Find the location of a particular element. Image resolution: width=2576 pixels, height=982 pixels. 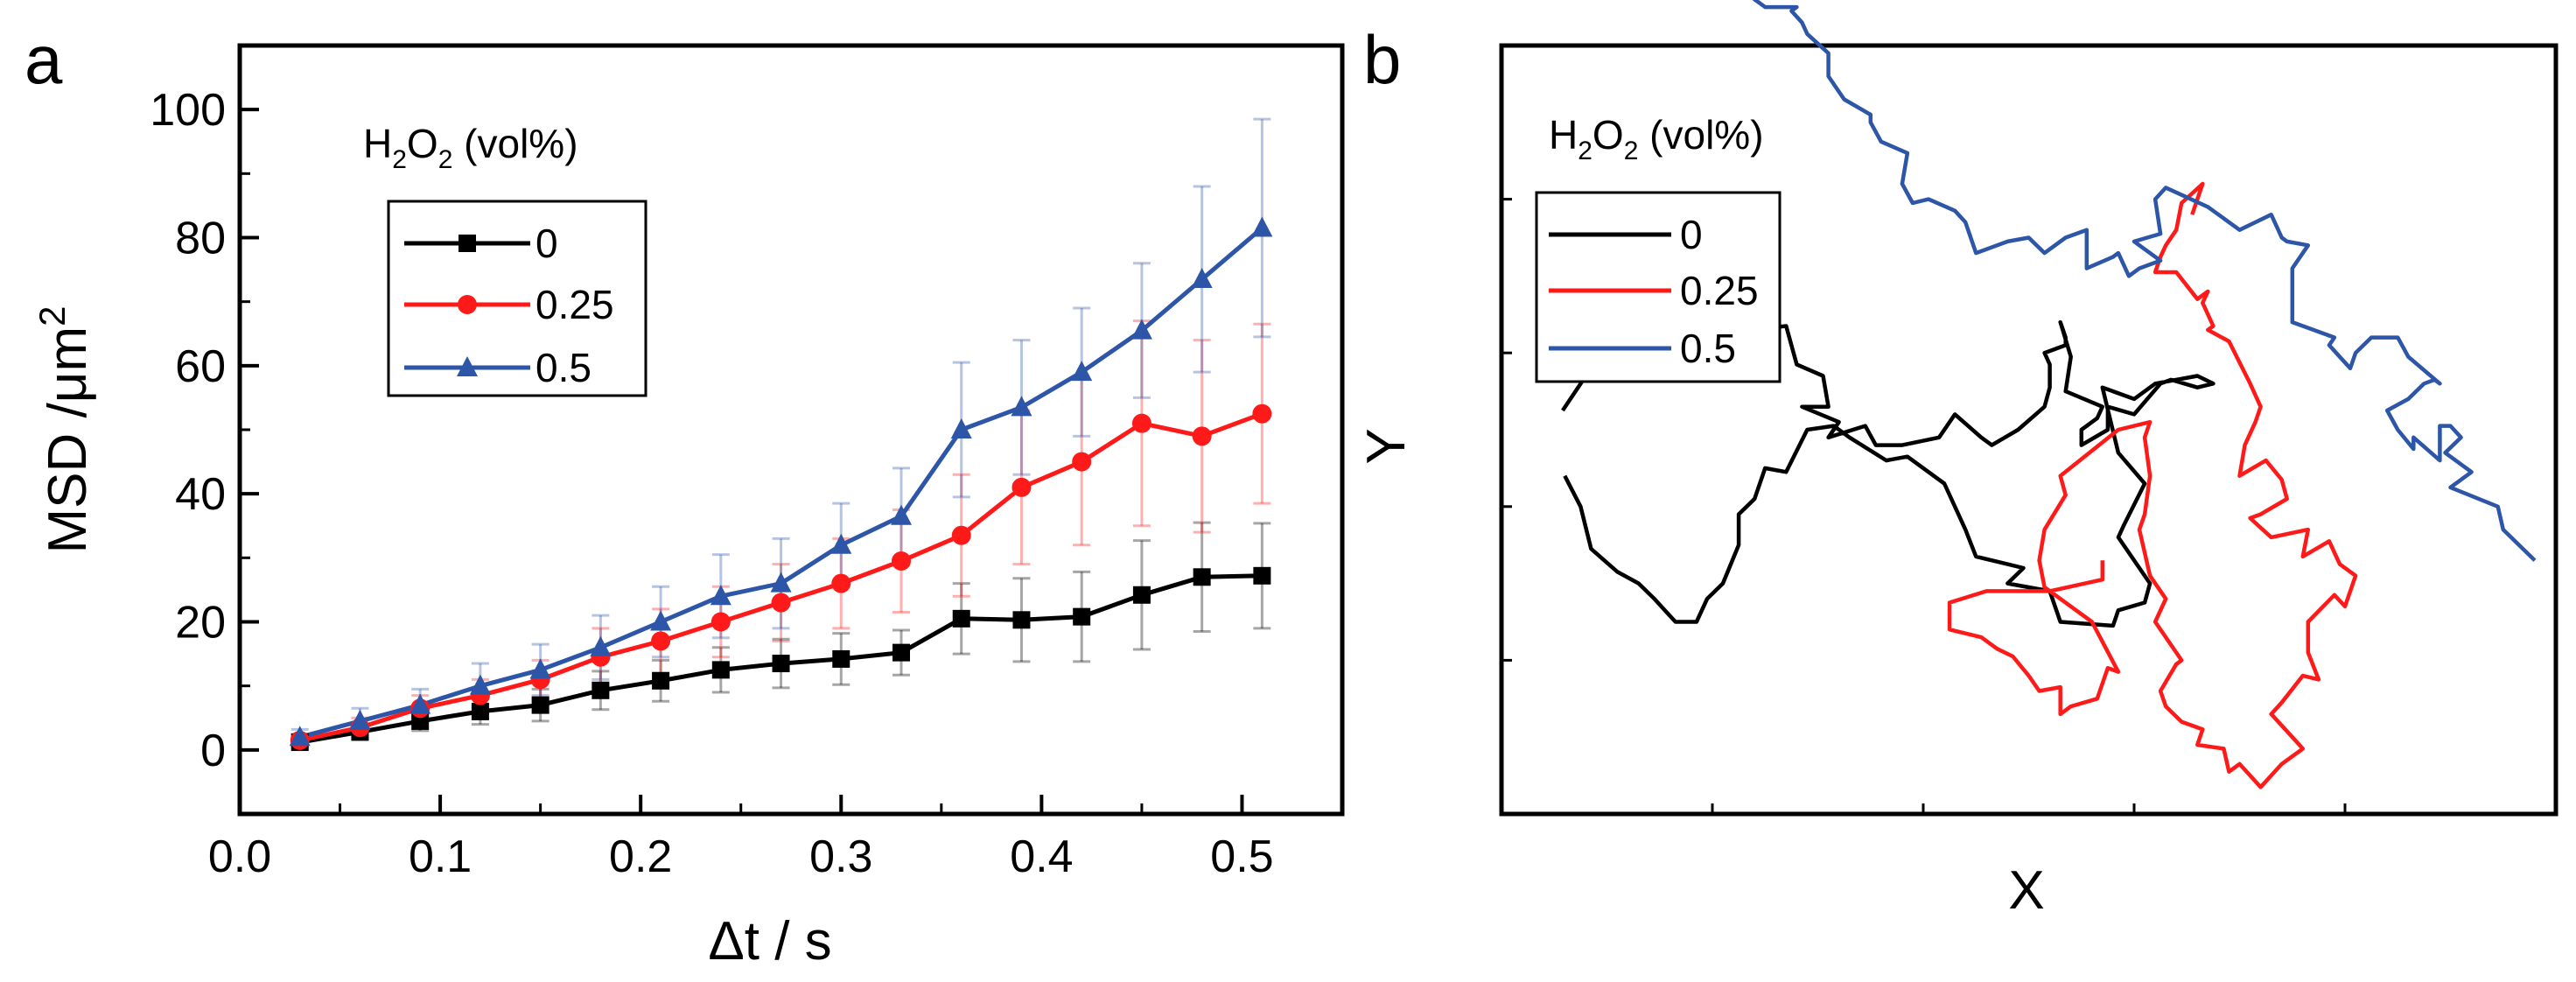

panel-b-legend-title: H2O2 (vol%) is located at coordinates (1656, 139).